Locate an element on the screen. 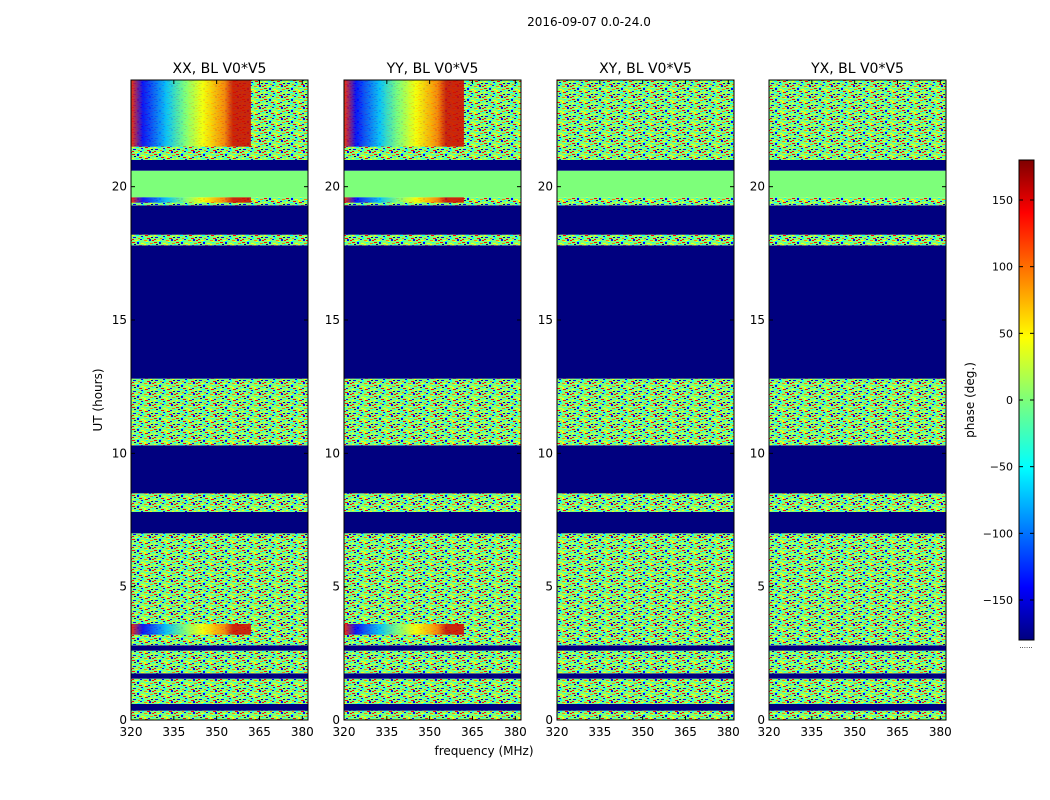 This screenshot has height=800, width=1050. y-axis-label: UT (hours) is located at coordinates (98, 399).